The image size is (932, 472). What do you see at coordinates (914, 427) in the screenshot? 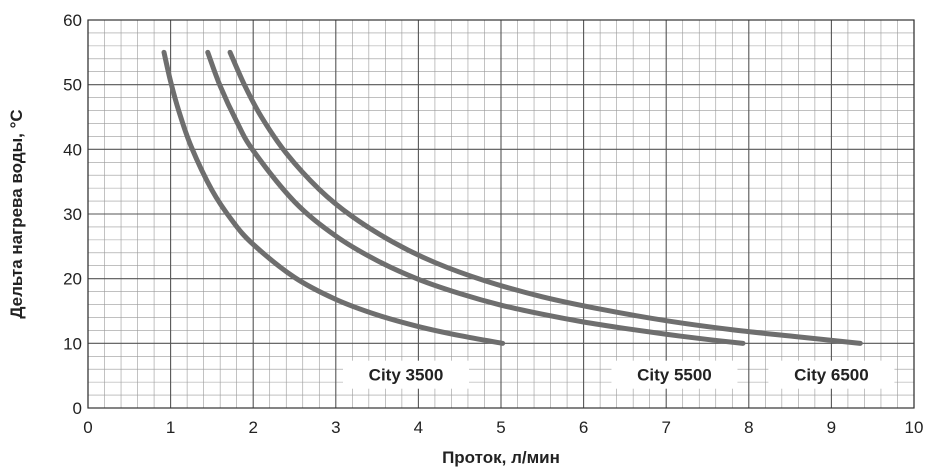
I see `x-tick-label: 10` at bounding box center [914, 427].